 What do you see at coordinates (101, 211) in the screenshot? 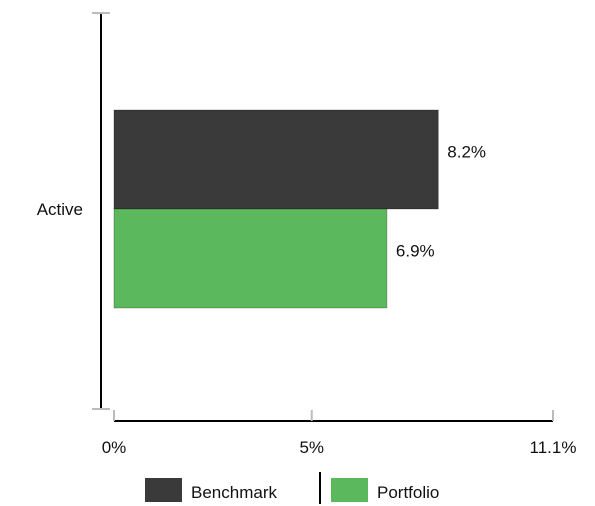
I see `y-axis` at bounding box center [101, 211].